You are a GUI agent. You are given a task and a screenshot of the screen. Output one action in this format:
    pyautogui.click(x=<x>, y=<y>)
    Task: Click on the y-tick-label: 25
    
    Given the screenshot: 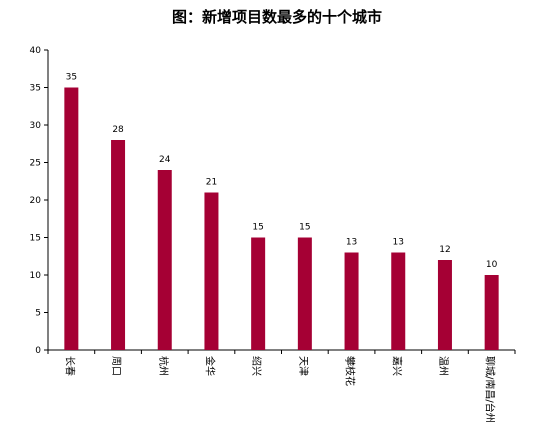 What is the action you would take?
    pyautogui.click(x=35, y=164)
    